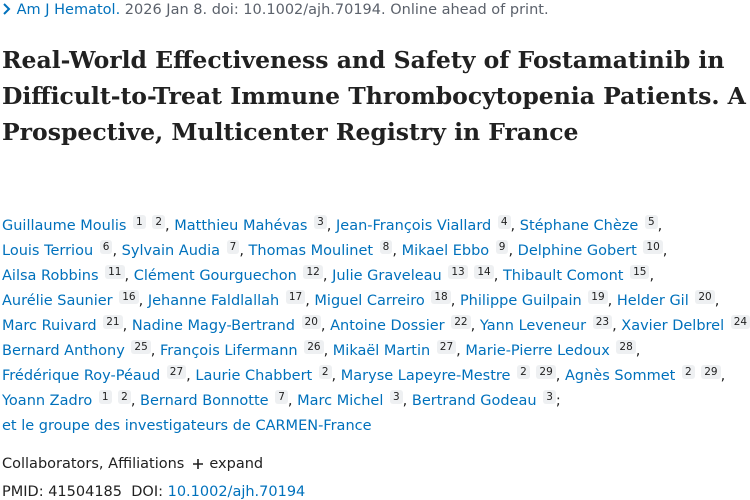  I want to click on affiliation-number: 18, so click(441, 297).